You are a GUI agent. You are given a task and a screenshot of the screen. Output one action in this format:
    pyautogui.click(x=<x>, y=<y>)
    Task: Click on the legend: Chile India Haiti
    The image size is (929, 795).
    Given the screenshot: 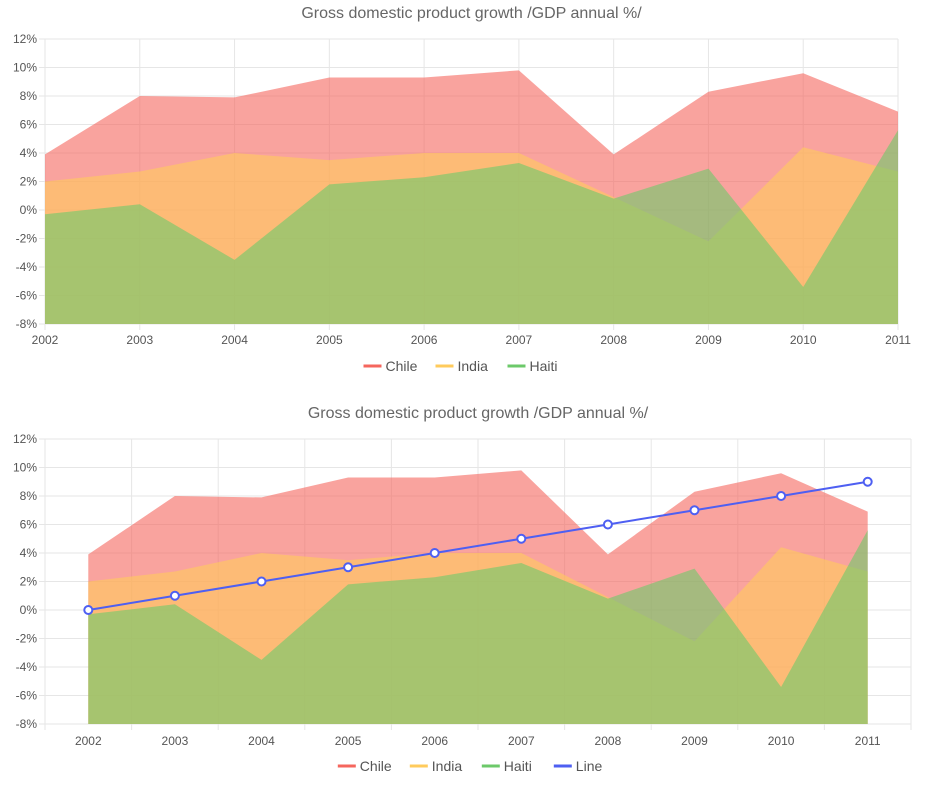 What is the action you would take?
    pyautogui.click(x=460, y=366)
    